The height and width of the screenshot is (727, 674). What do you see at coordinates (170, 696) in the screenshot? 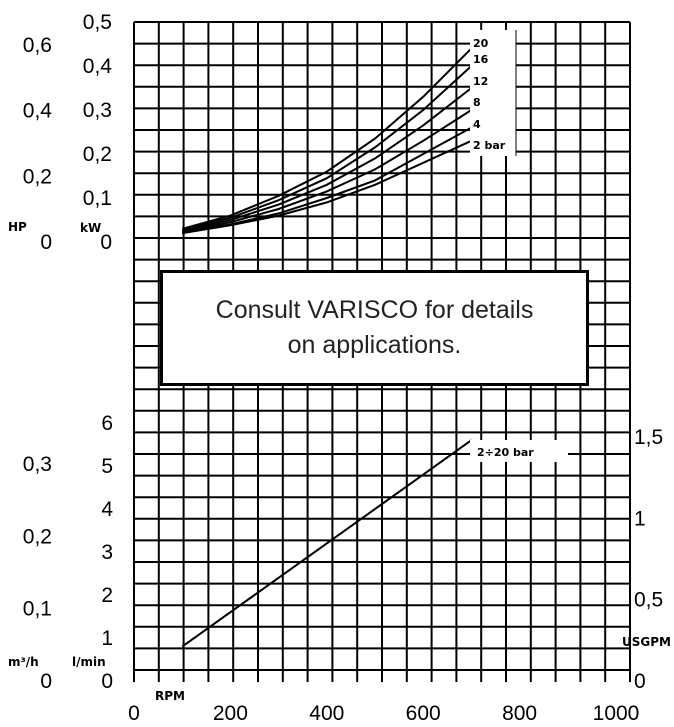
I see `rpm-axis-label: RPM` at bounding box center [170, 696].